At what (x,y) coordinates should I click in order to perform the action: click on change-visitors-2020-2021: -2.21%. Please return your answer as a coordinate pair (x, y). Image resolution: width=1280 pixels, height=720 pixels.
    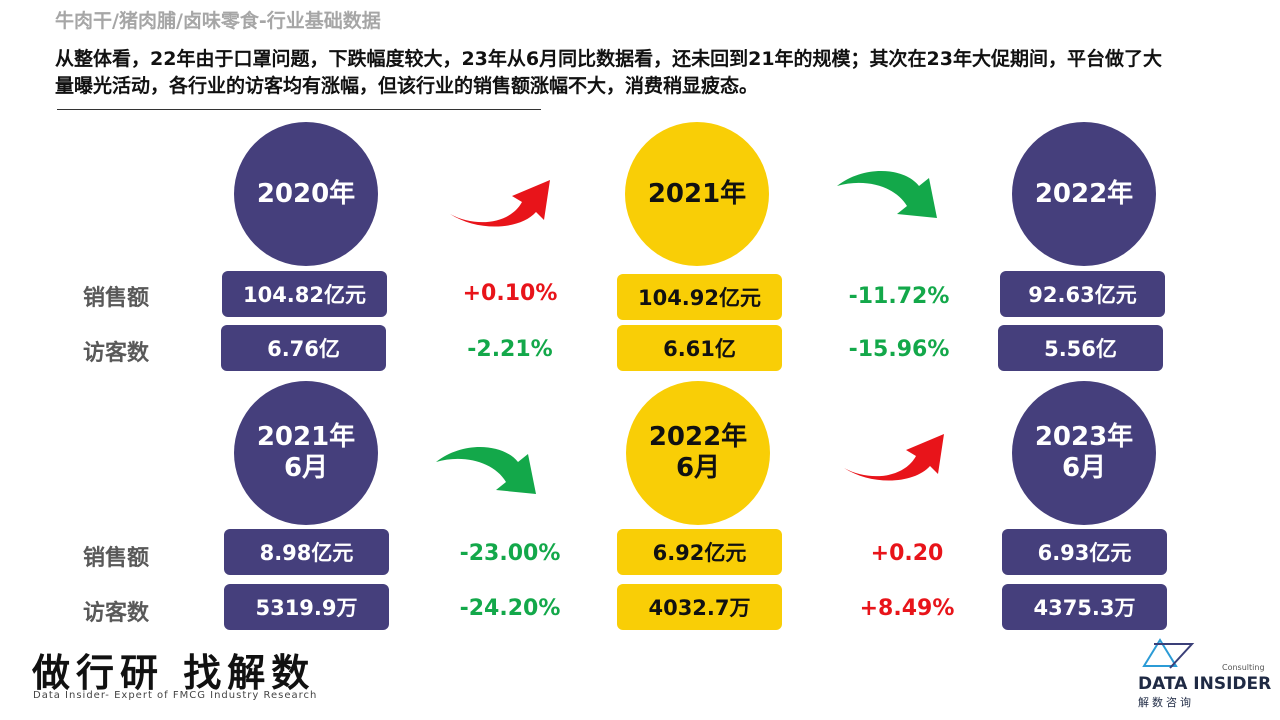
    Looking at the image, I should click on (510, 349).